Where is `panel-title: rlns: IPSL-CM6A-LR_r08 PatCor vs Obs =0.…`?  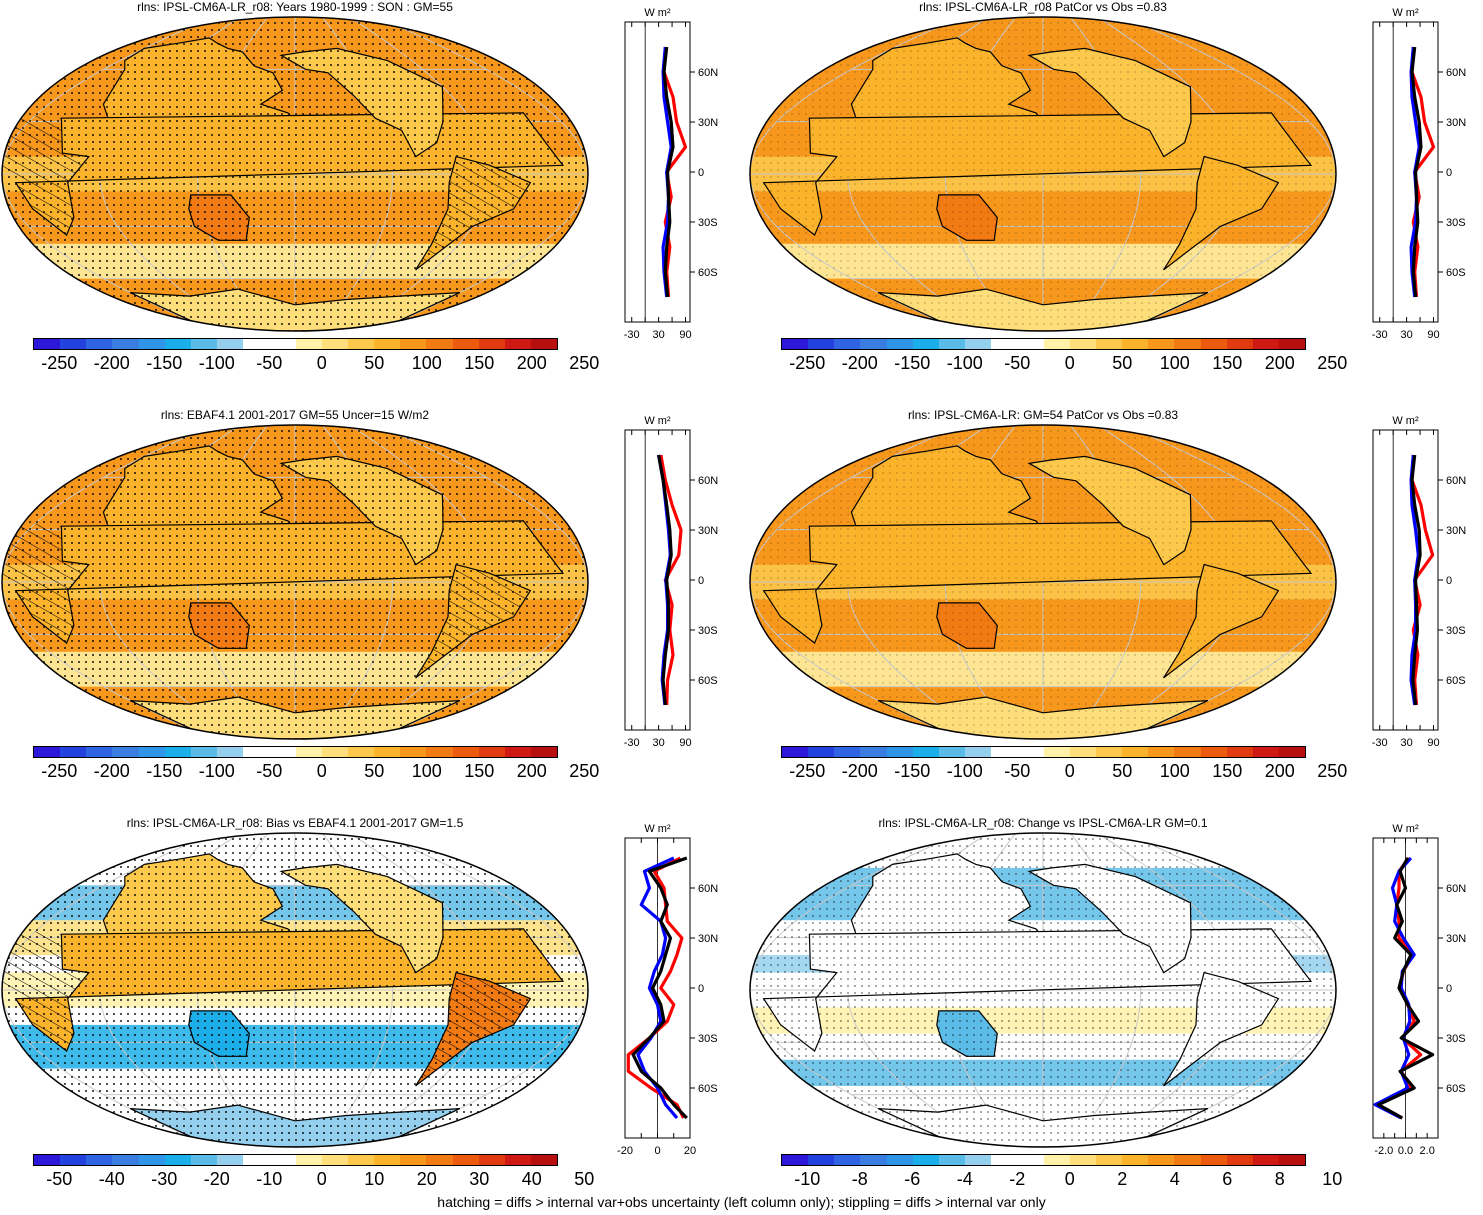 panel-title: rlns: IPSL-CM6A-LR_r08 PatCor vs Obs =0.… is located at coordinates (1043, 7).